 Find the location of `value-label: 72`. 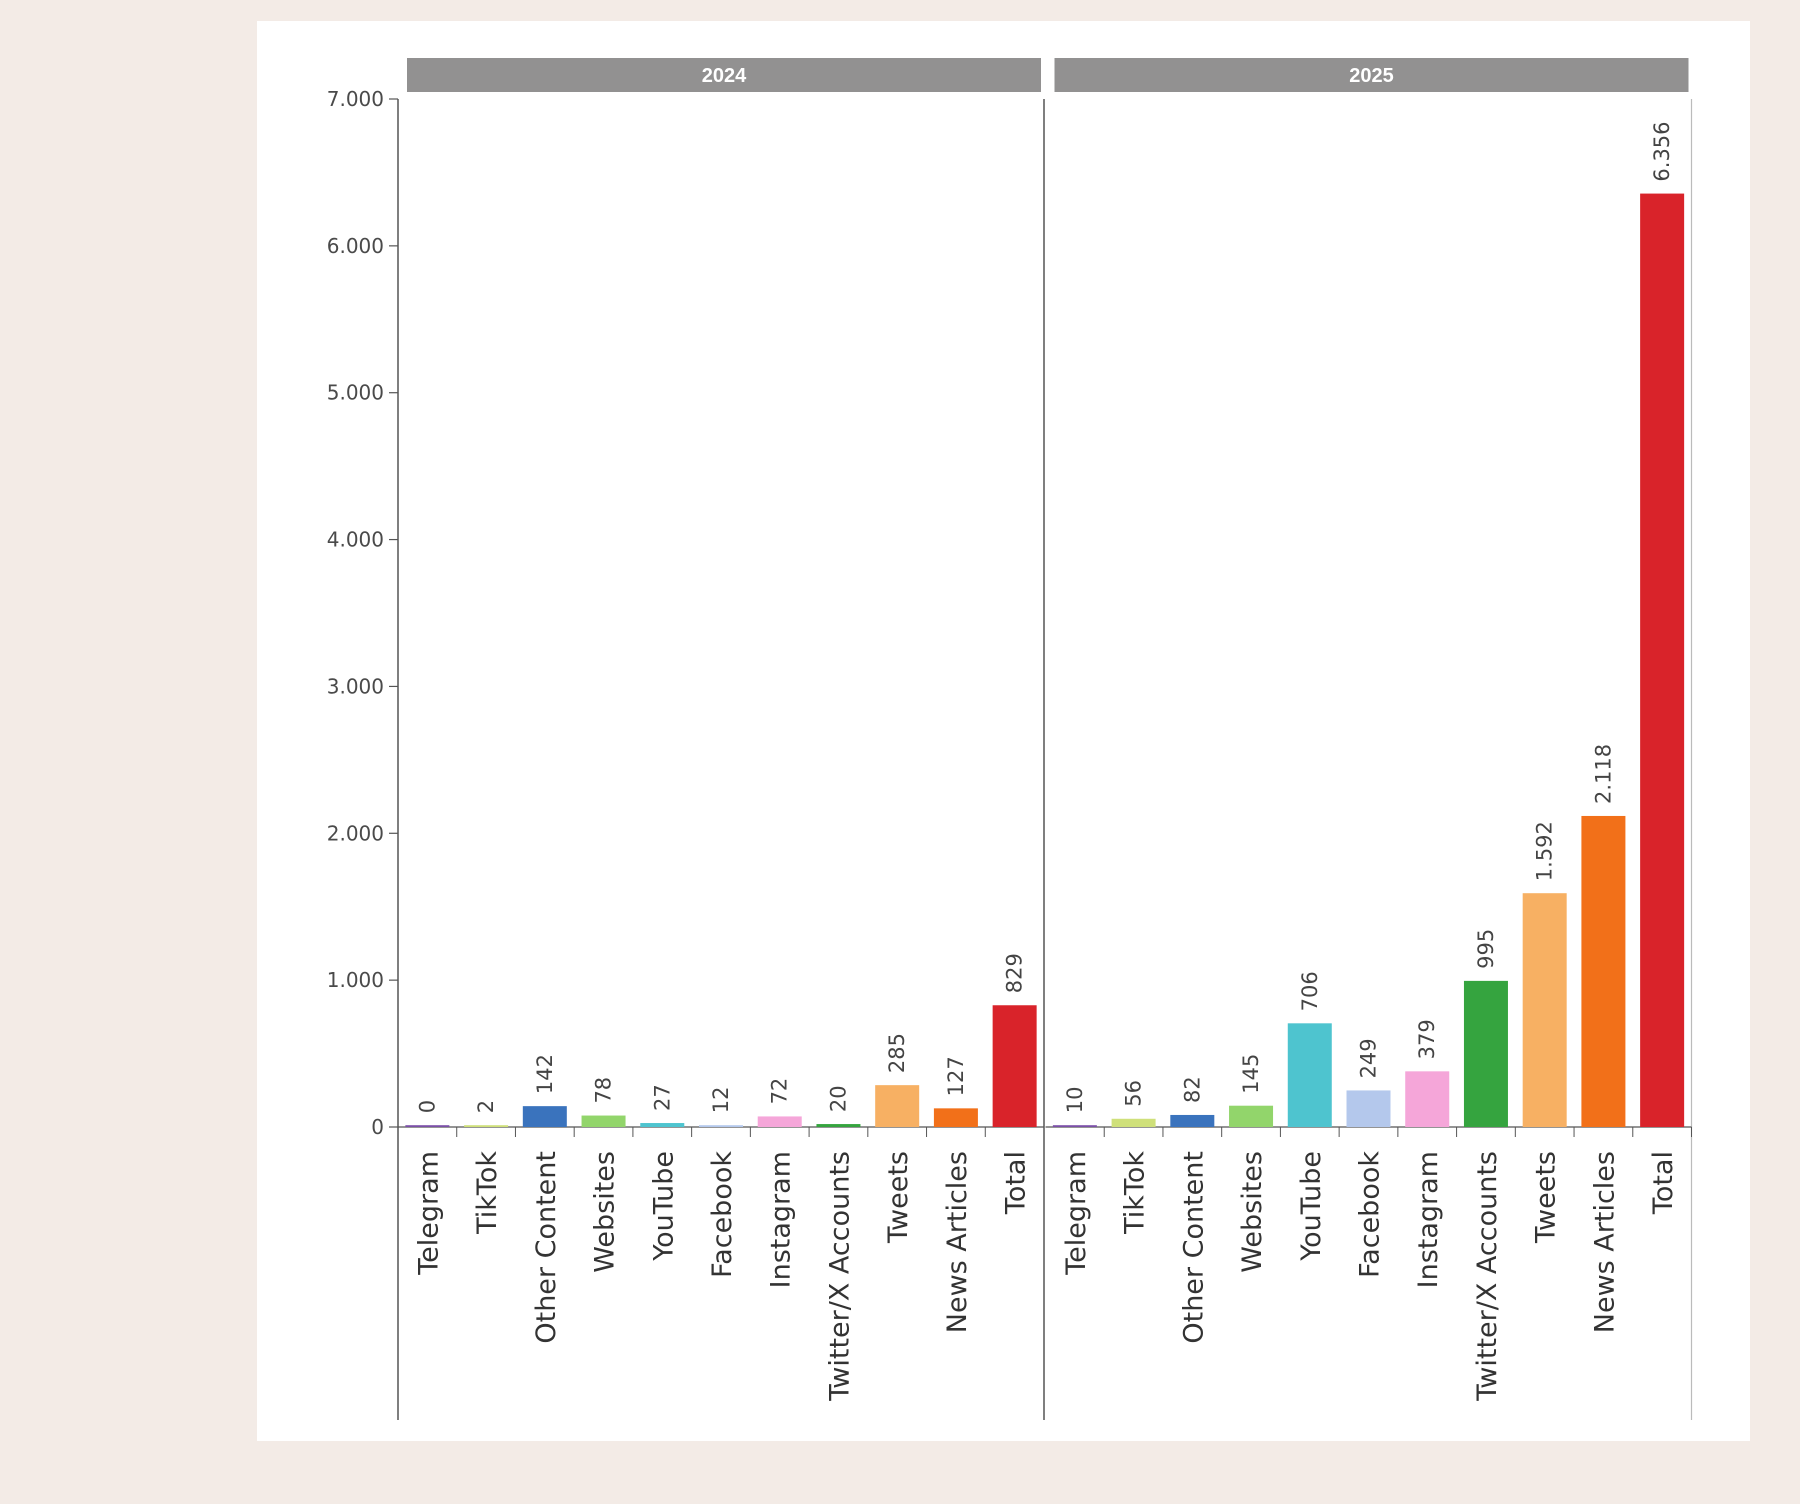

value-label: 72 is located at coordinates (780, 1091).